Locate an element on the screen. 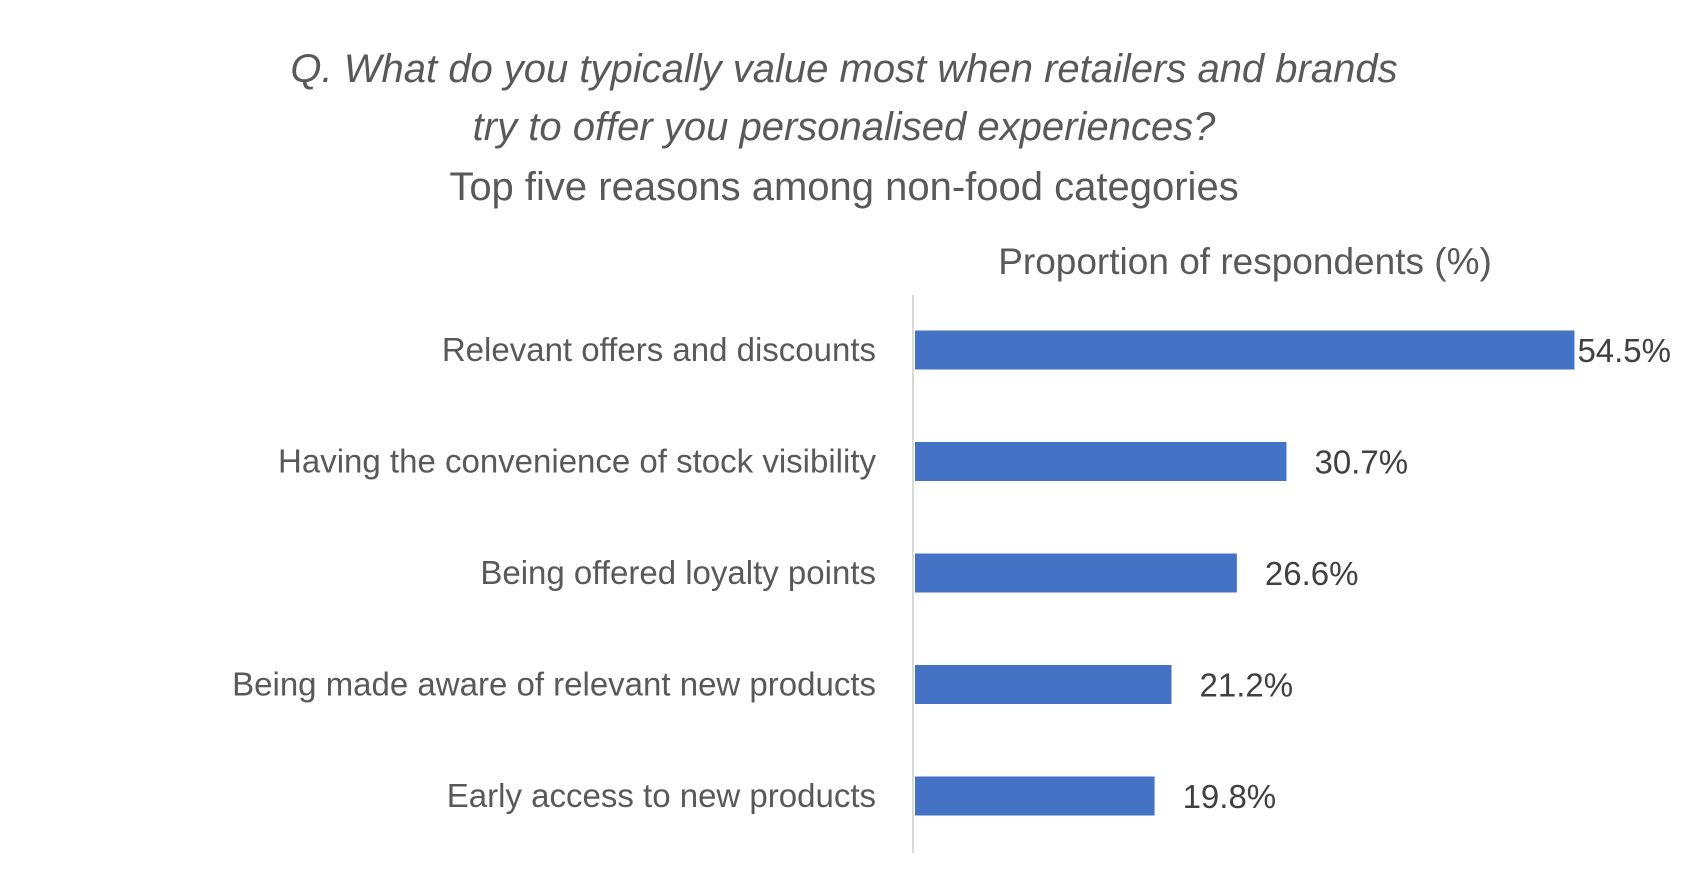 This screenshot has width=1689, height=896. value-label: 30.7% is located at coordinates (1361, 462).